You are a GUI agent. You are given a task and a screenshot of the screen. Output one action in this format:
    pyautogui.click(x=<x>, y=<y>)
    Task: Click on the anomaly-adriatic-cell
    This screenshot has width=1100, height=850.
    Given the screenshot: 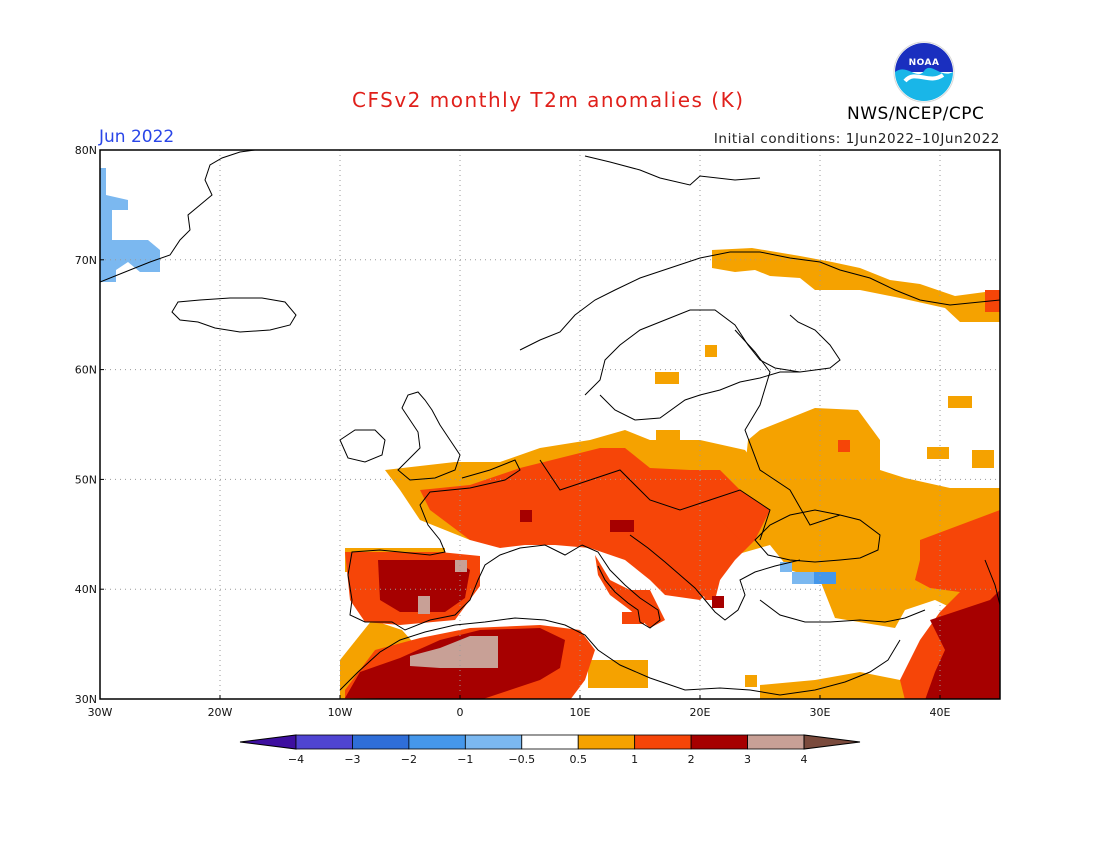 What is the action you would take?
    pyautogui.click(x=622, y=526)
    